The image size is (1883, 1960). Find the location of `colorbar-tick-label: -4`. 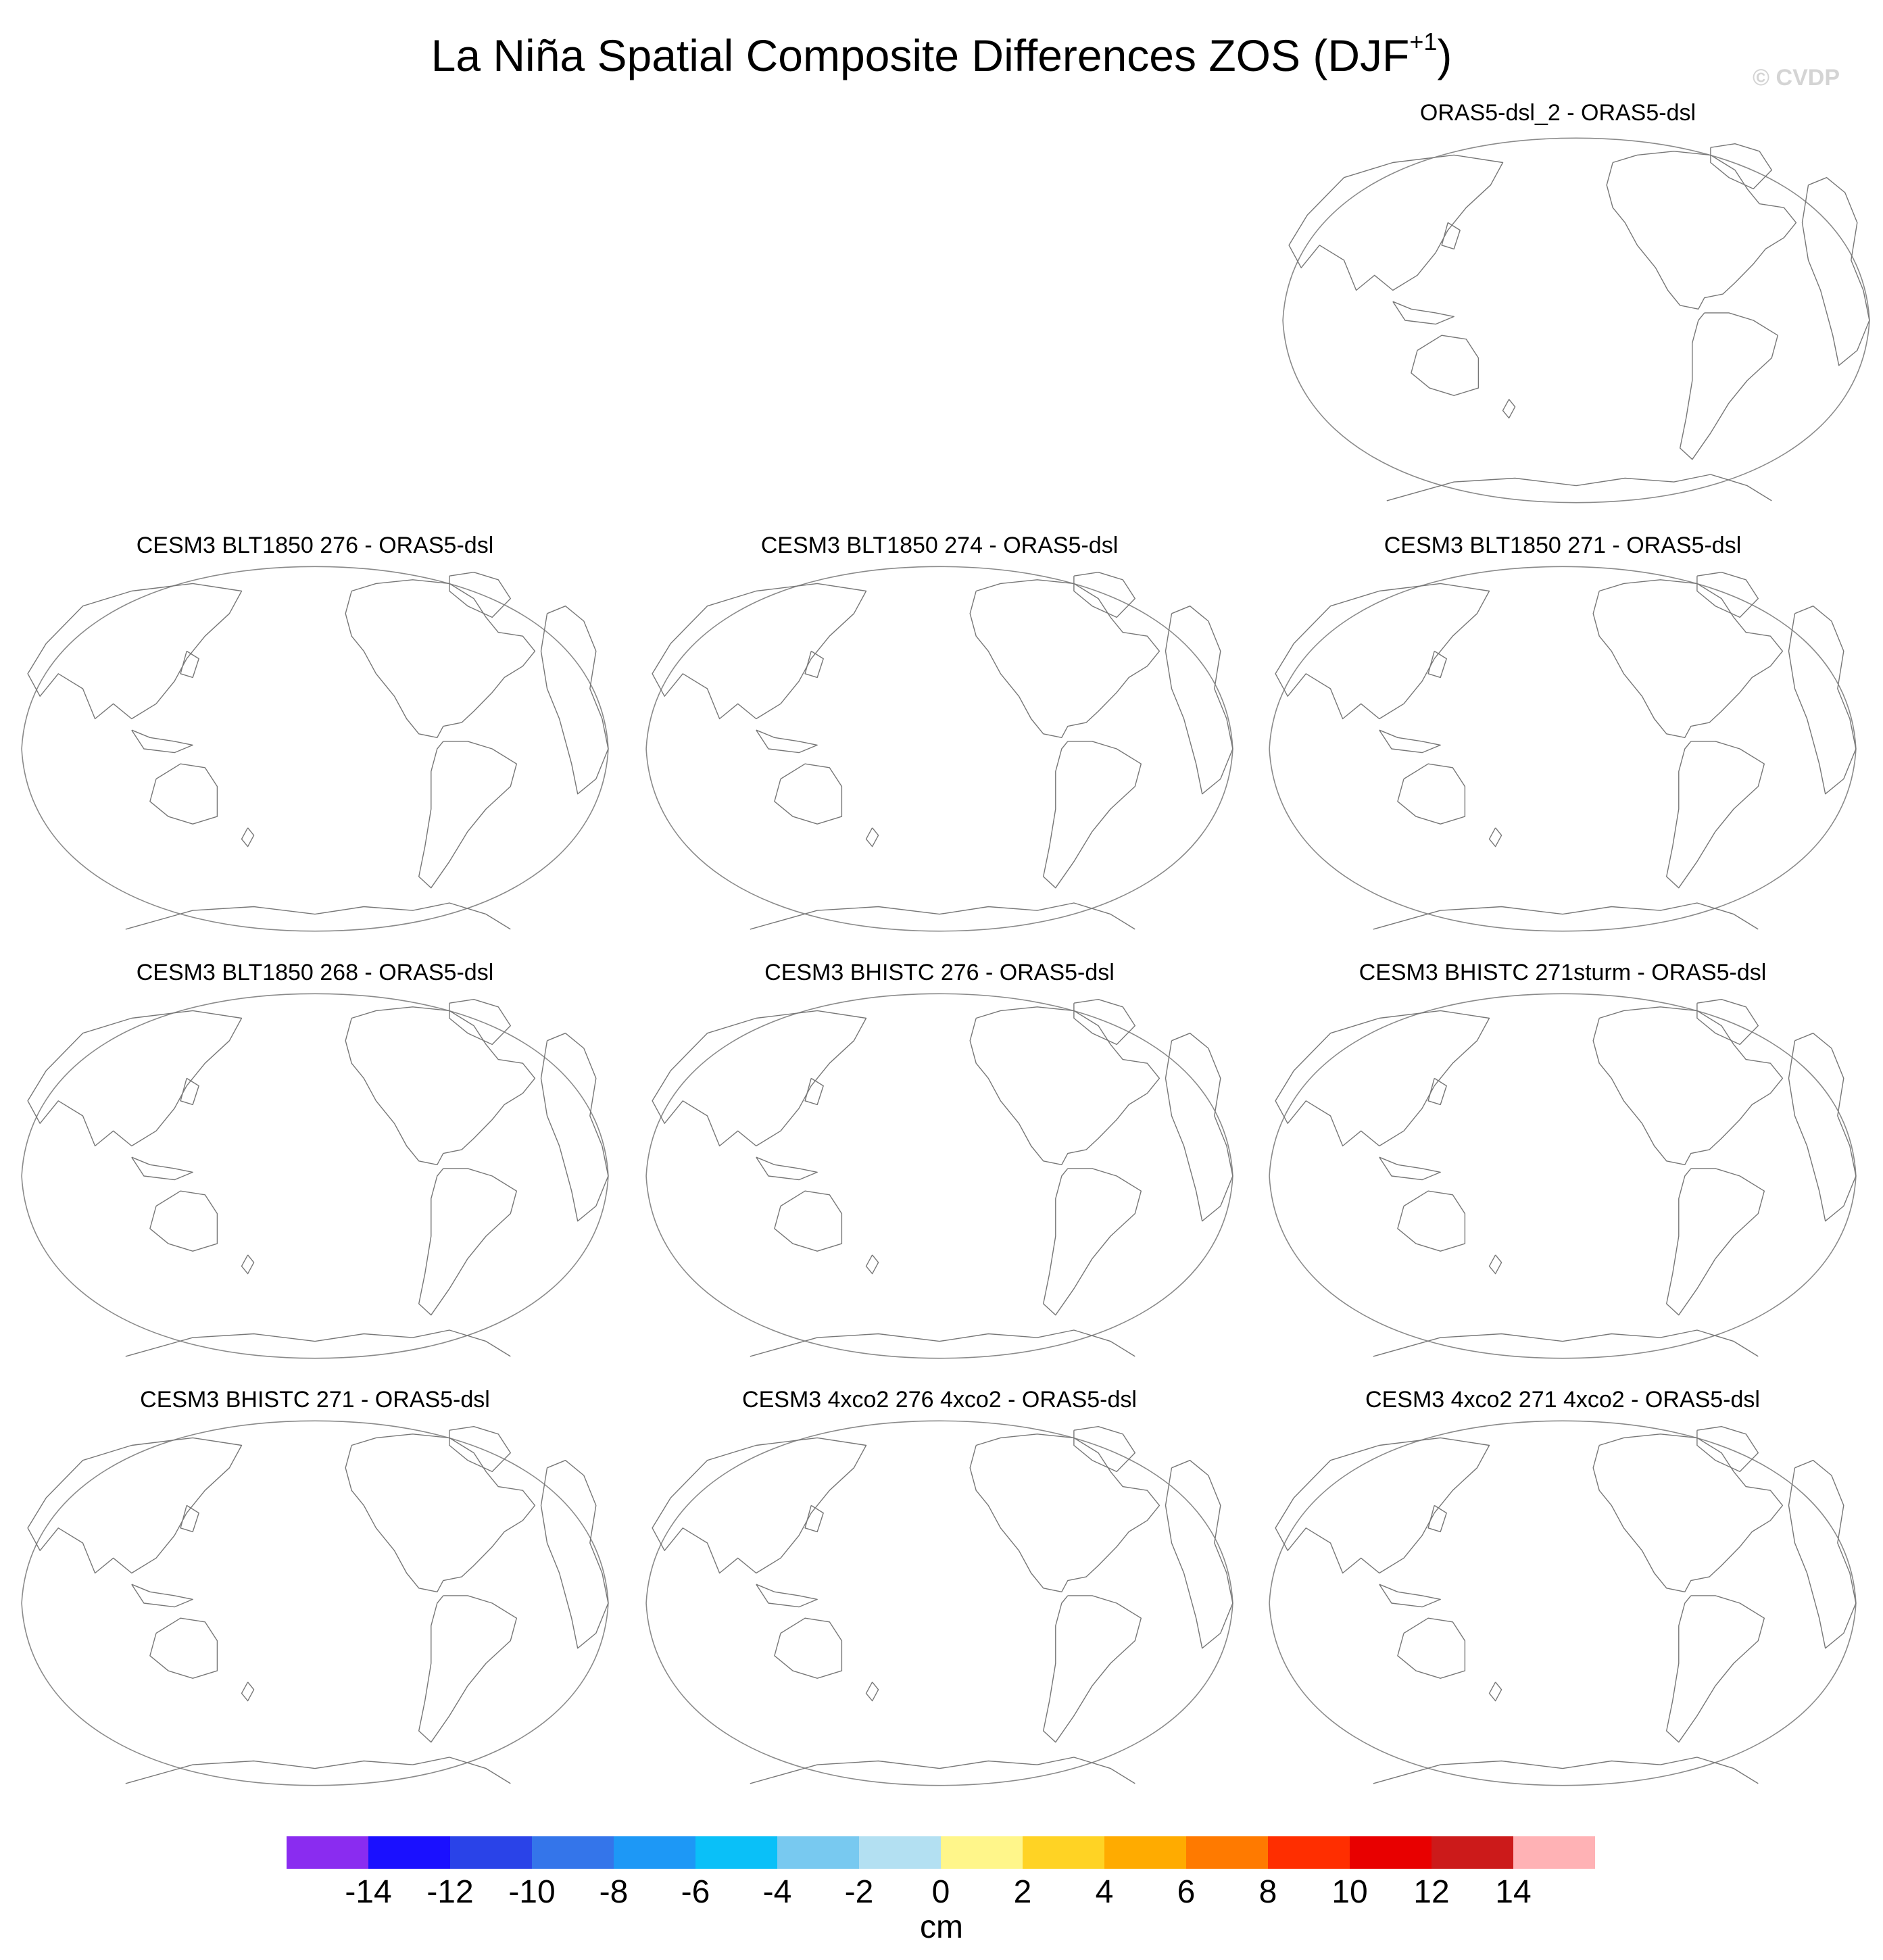

colorbar-tick-label: -4 is located at coordinates (777, 1892).